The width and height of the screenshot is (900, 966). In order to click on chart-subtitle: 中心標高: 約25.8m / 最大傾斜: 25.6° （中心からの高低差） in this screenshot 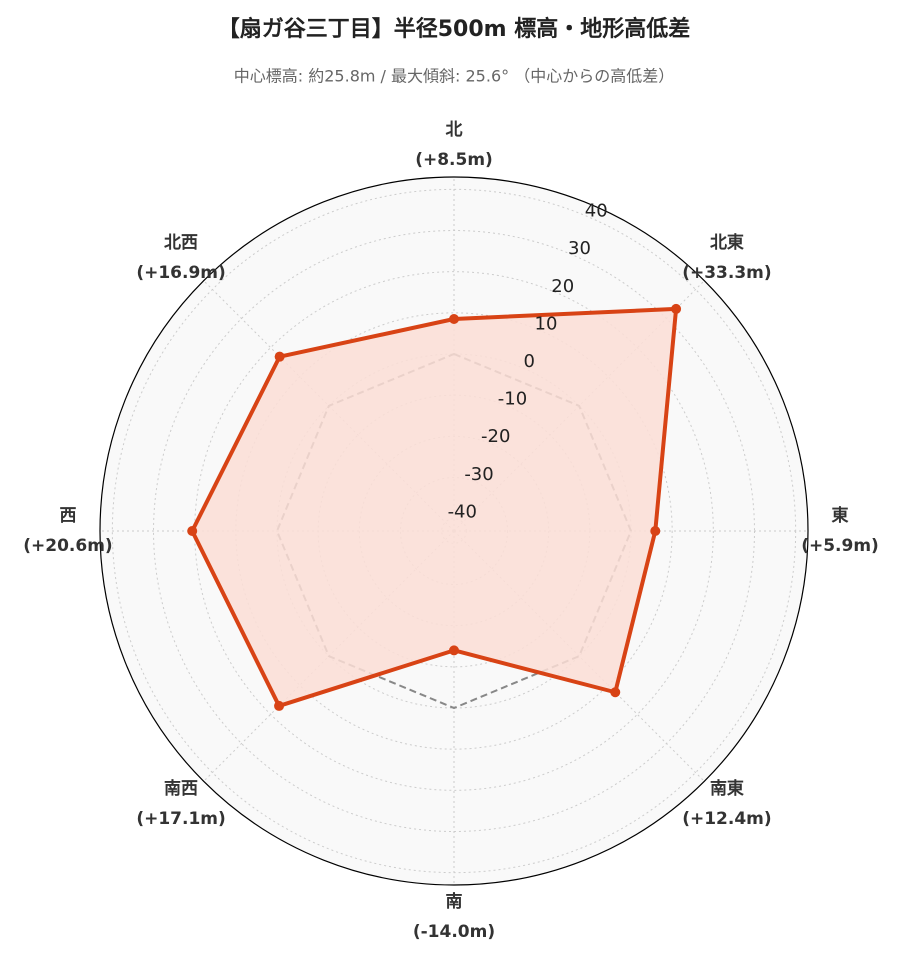, I will do `click(454, 76)`.